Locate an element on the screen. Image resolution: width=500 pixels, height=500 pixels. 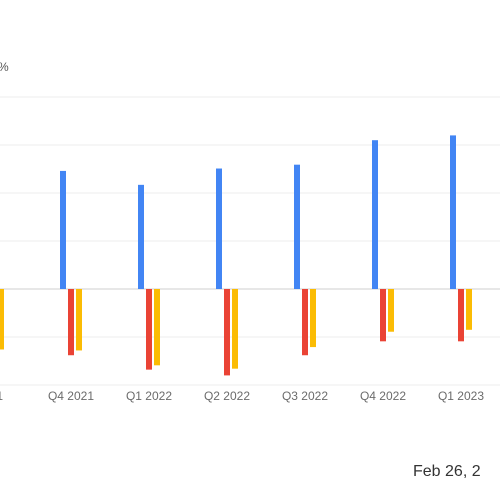
corner-label-top: ) is located at coordinates (0, 26).